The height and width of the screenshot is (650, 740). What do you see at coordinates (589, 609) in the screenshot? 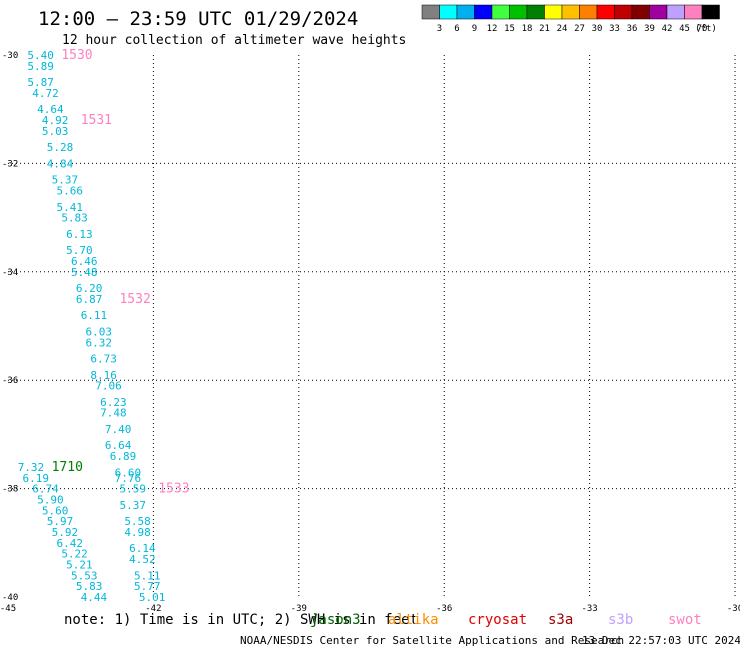
I see `x-tick-label: -33` at bounding box center [589, 609].